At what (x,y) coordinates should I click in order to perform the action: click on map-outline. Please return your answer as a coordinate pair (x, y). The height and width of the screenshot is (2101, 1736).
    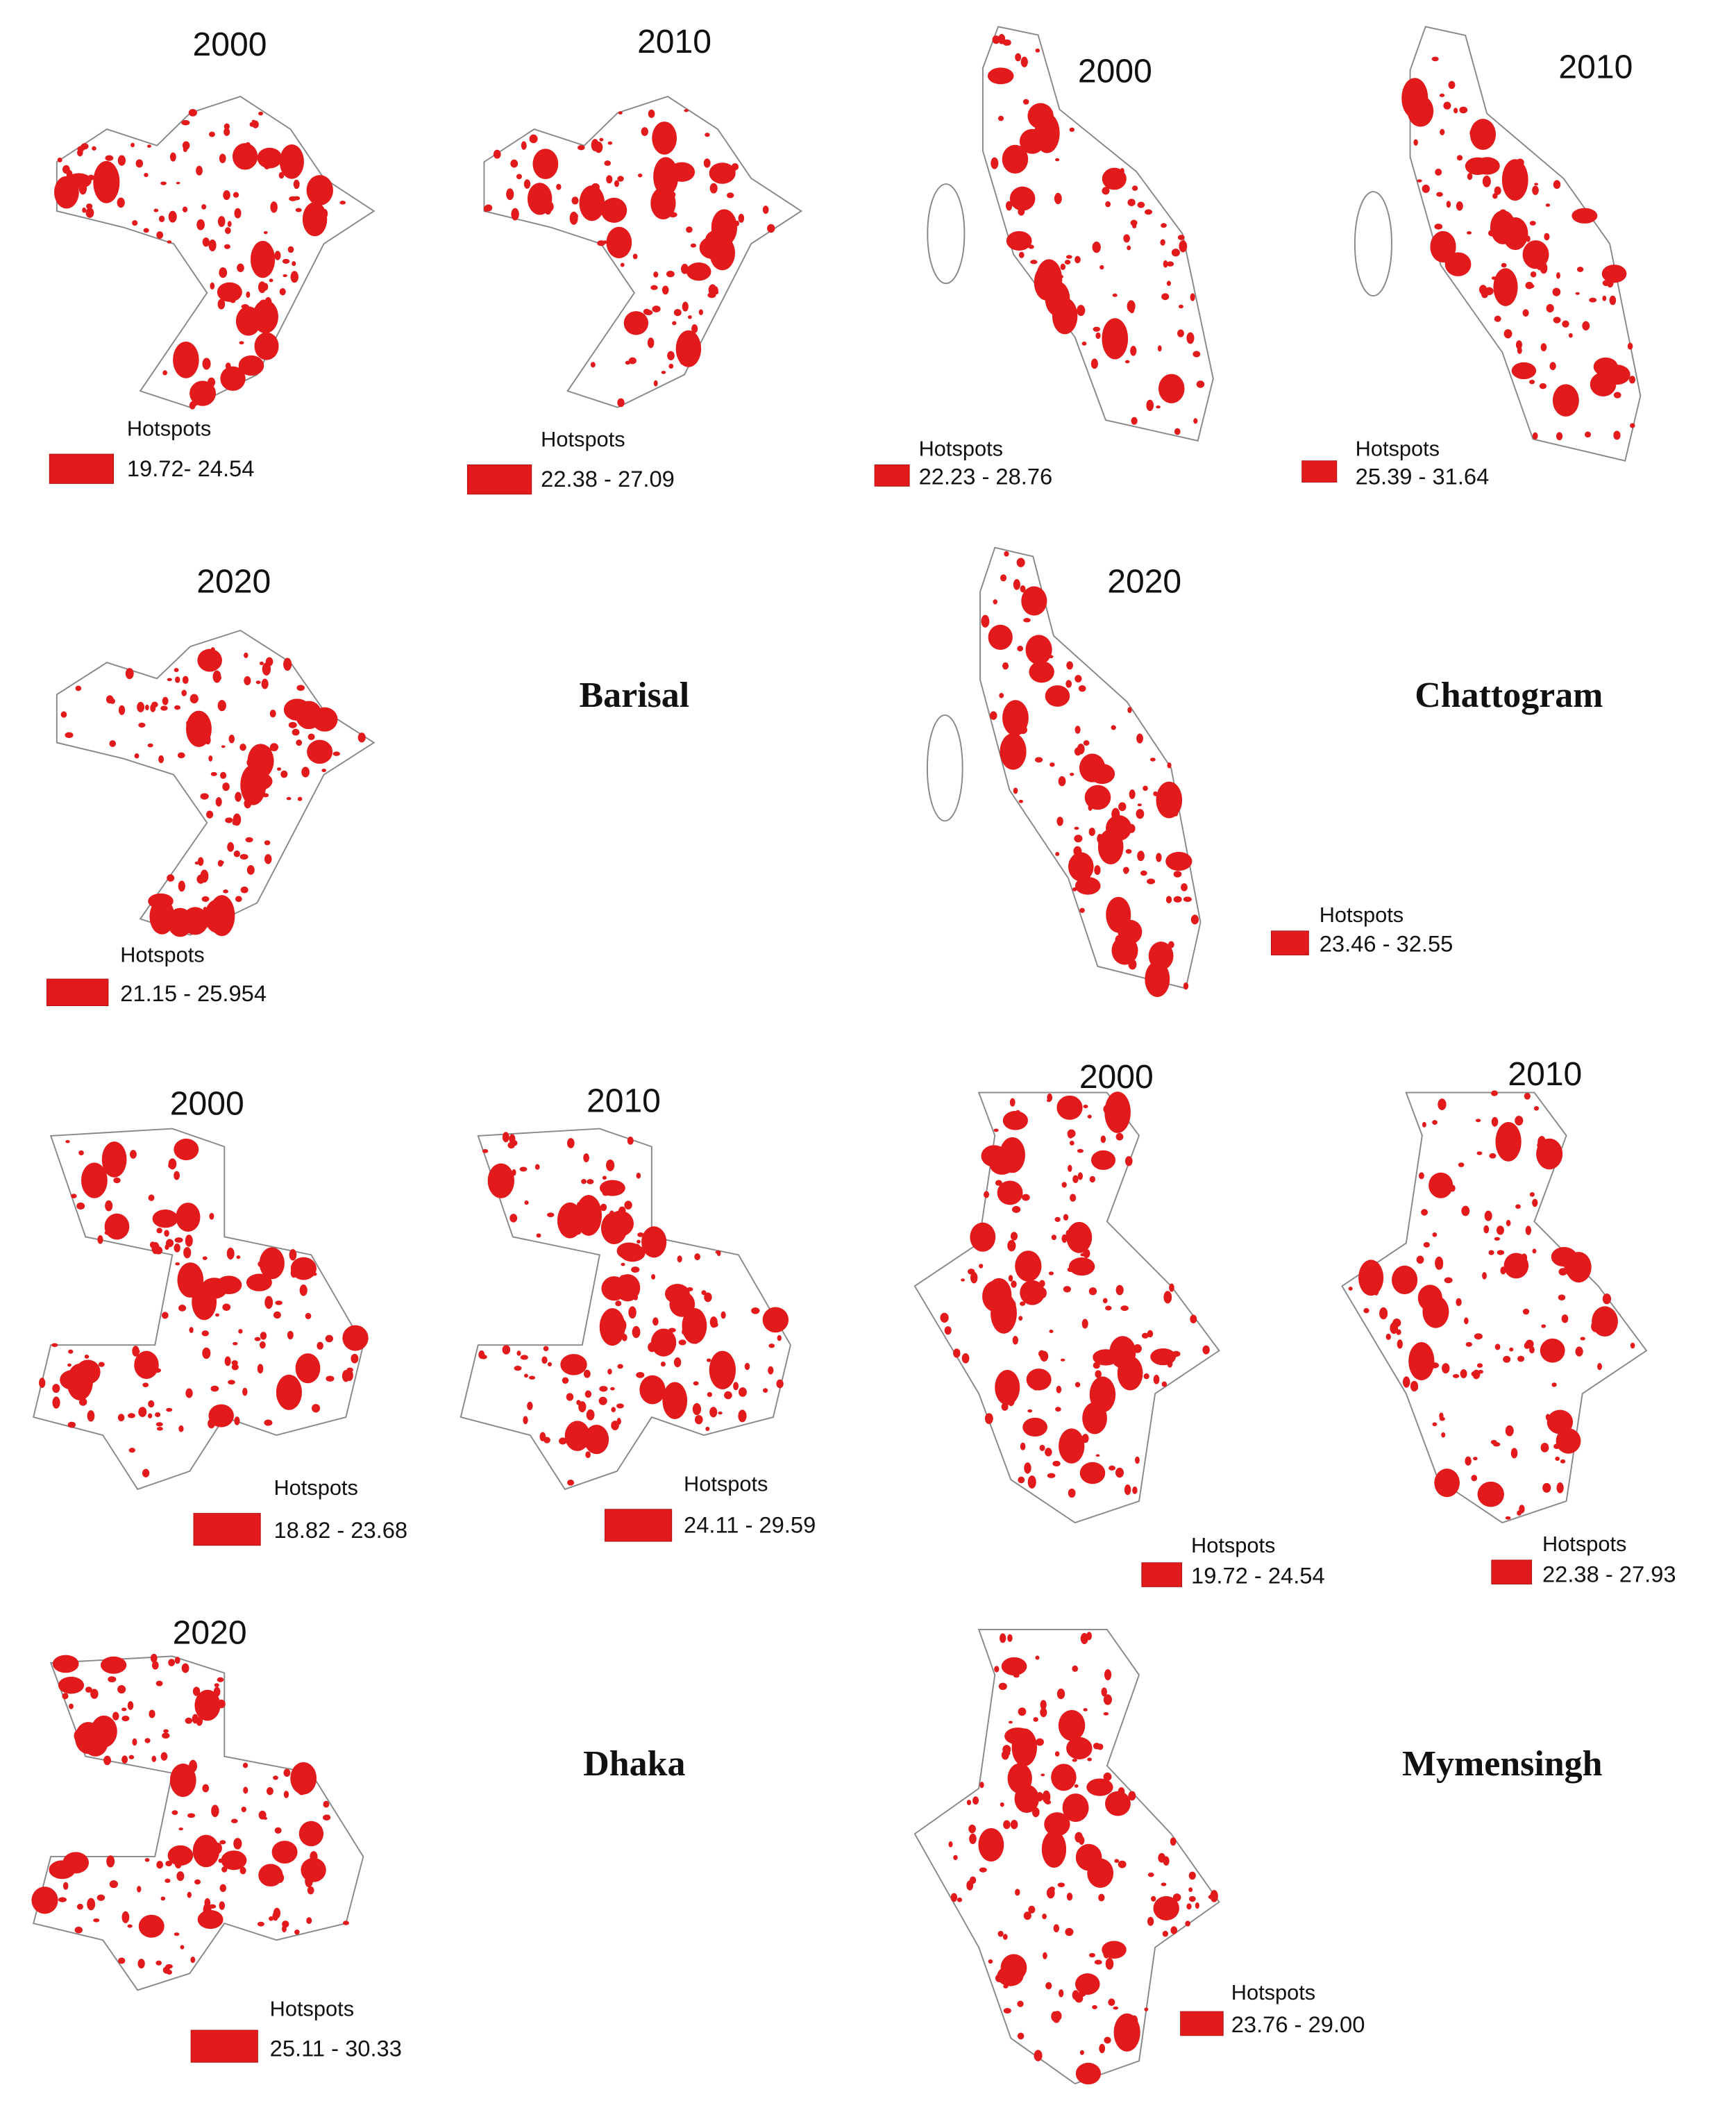
    Looking at the image, I should click on (198, 1823).